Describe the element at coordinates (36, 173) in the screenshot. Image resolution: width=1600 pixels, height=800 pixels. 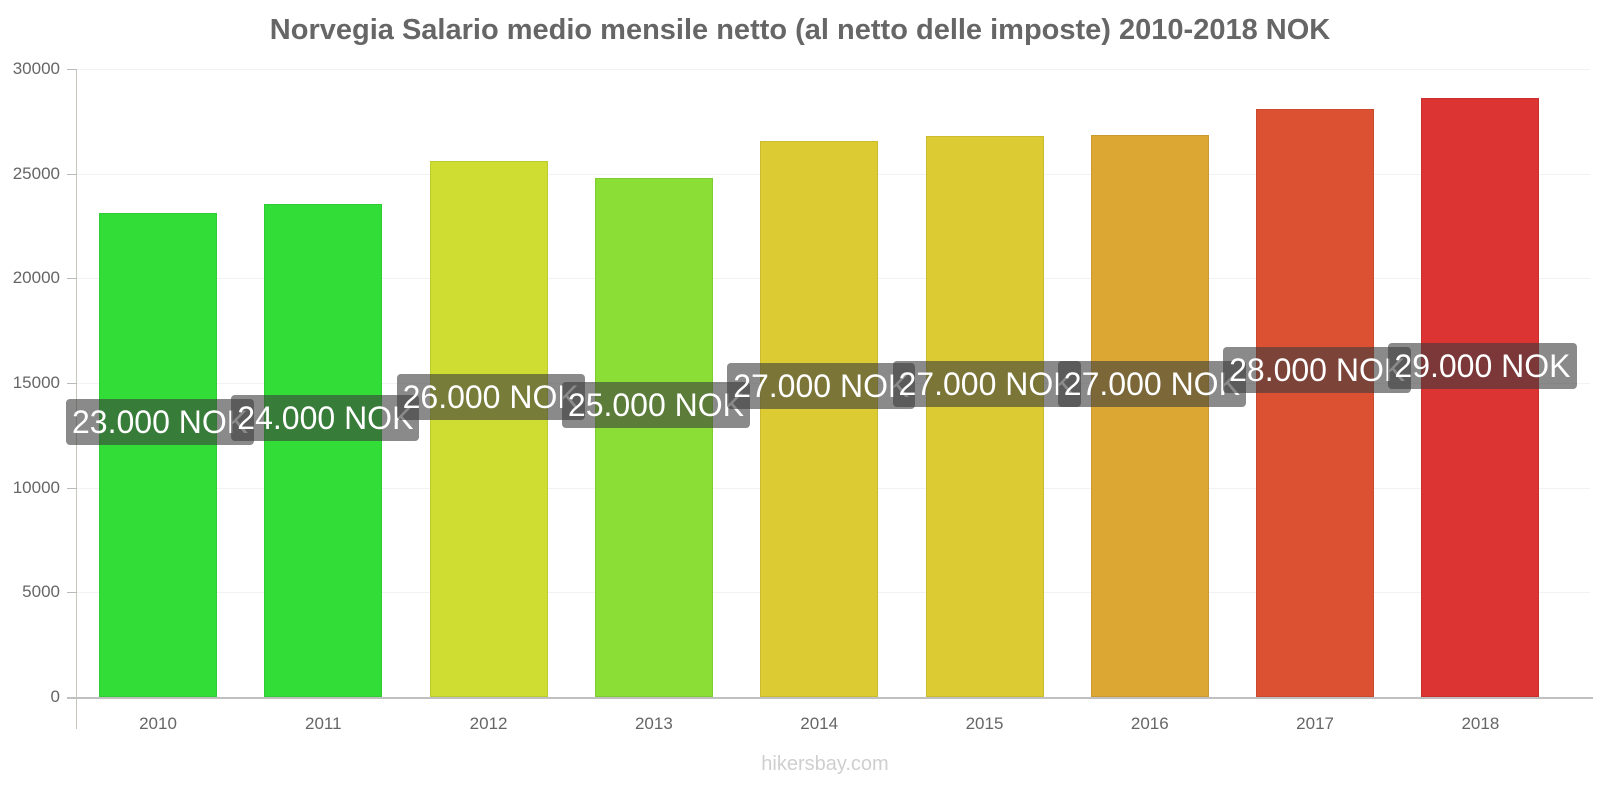
I see `y-tick-label: 25000` at that location.